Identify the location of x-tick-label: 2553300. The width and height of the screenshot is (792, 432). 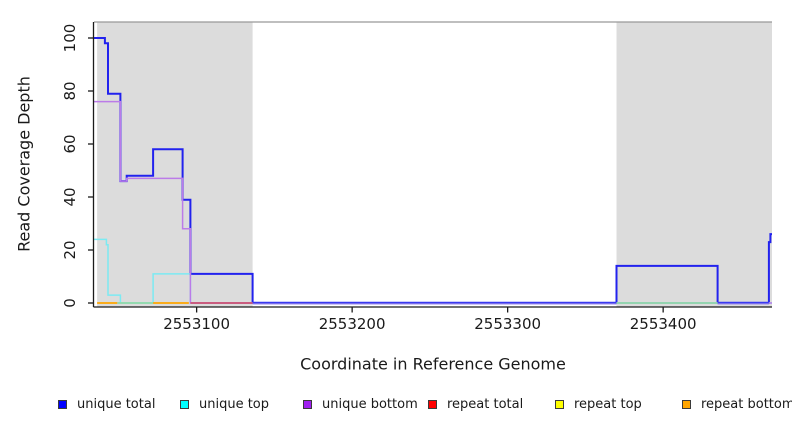
(508, 324).